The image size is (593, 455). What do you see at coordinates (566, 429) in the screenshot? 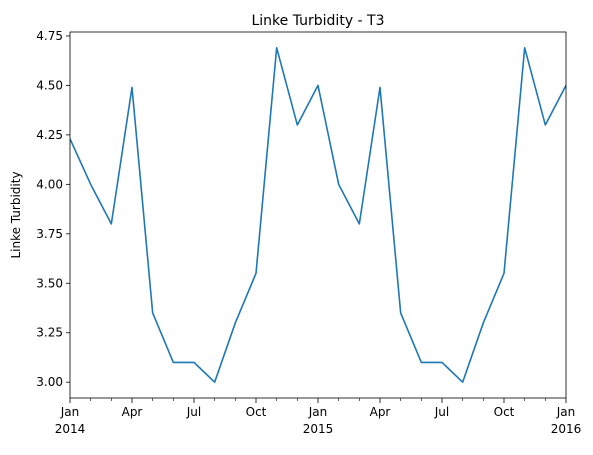
I see `x-tick-label-year: 2016` at bounding box center [566, 429].